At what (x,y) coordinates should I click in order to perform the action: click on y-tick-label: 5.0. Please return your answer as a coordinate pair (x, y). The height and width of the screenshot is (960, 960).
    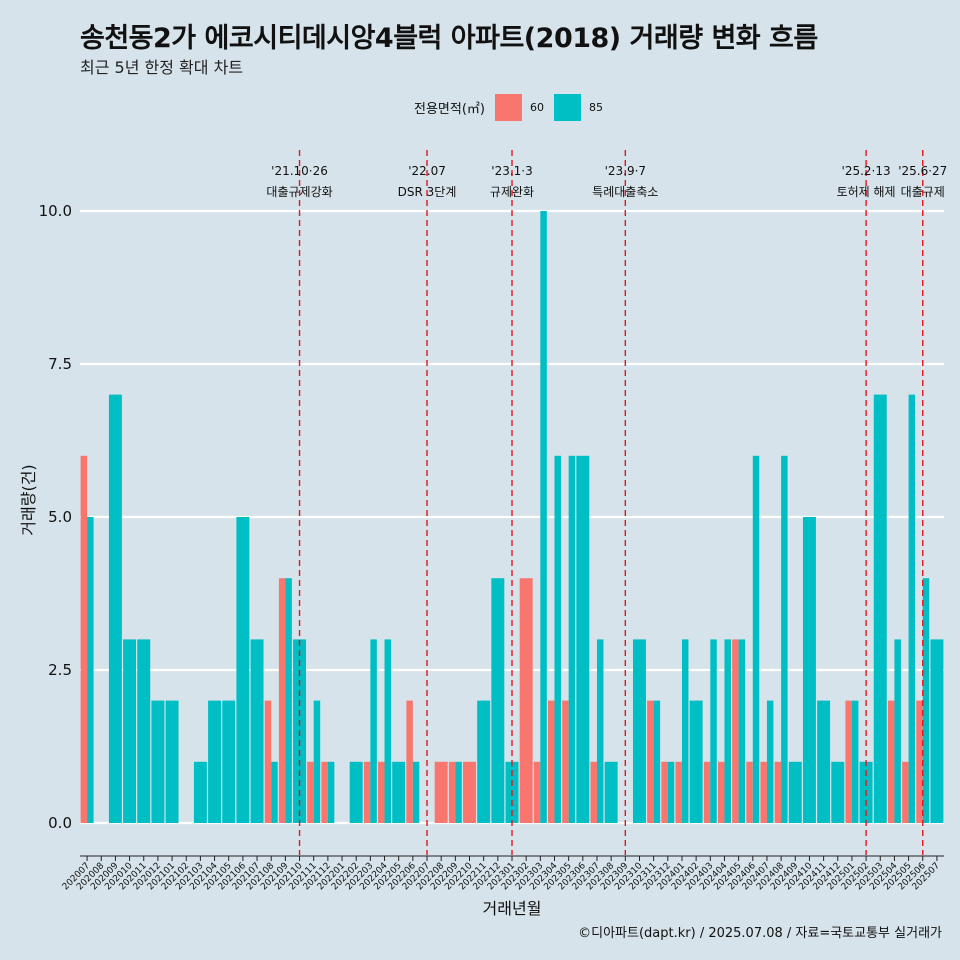
    Looking at the image, I should click on (60, 517).